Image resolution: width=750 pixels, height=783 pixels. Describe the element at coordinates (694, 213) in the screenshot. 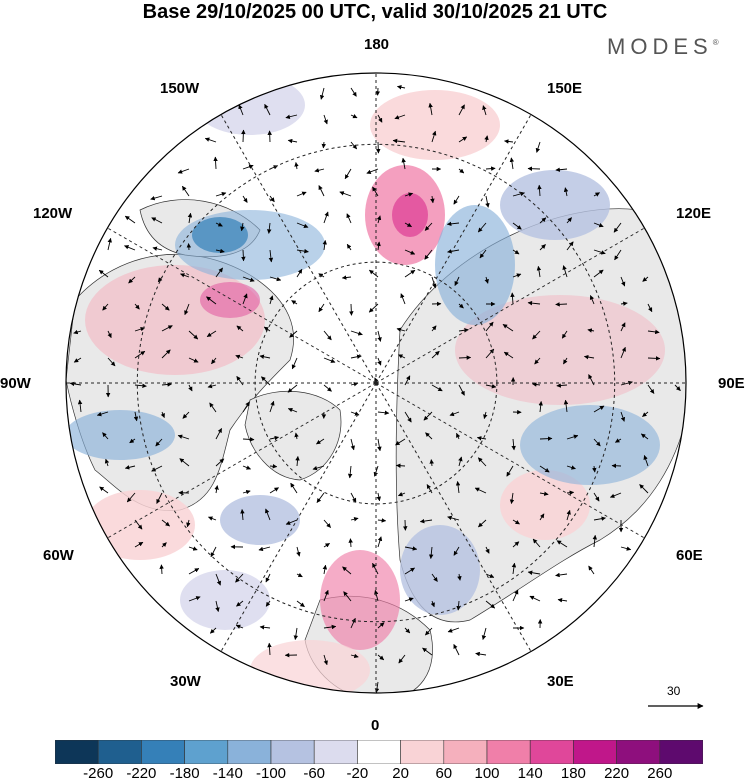

I see `longitude-label-120e: 120E` at that location.